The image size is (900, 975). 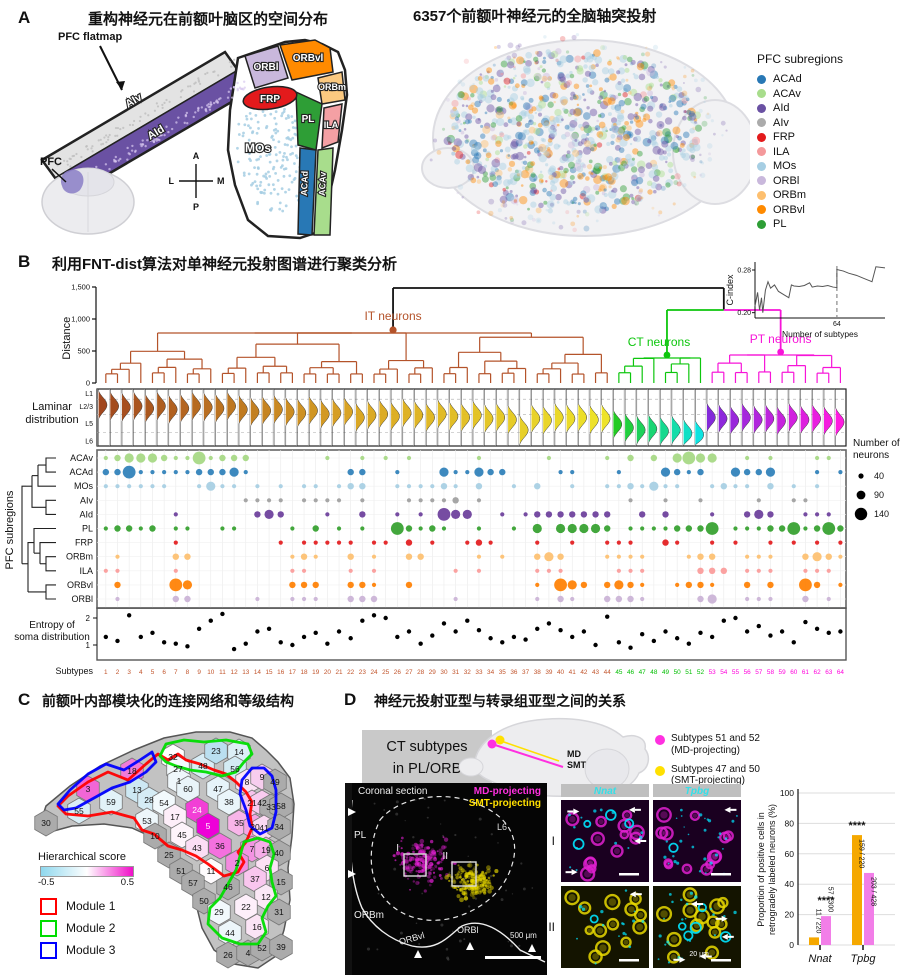 What do you see at coordinates (507, 791) in the screenshot?
I see `md-projecting-label: MD-projecting` at bounding box center [507, 791].